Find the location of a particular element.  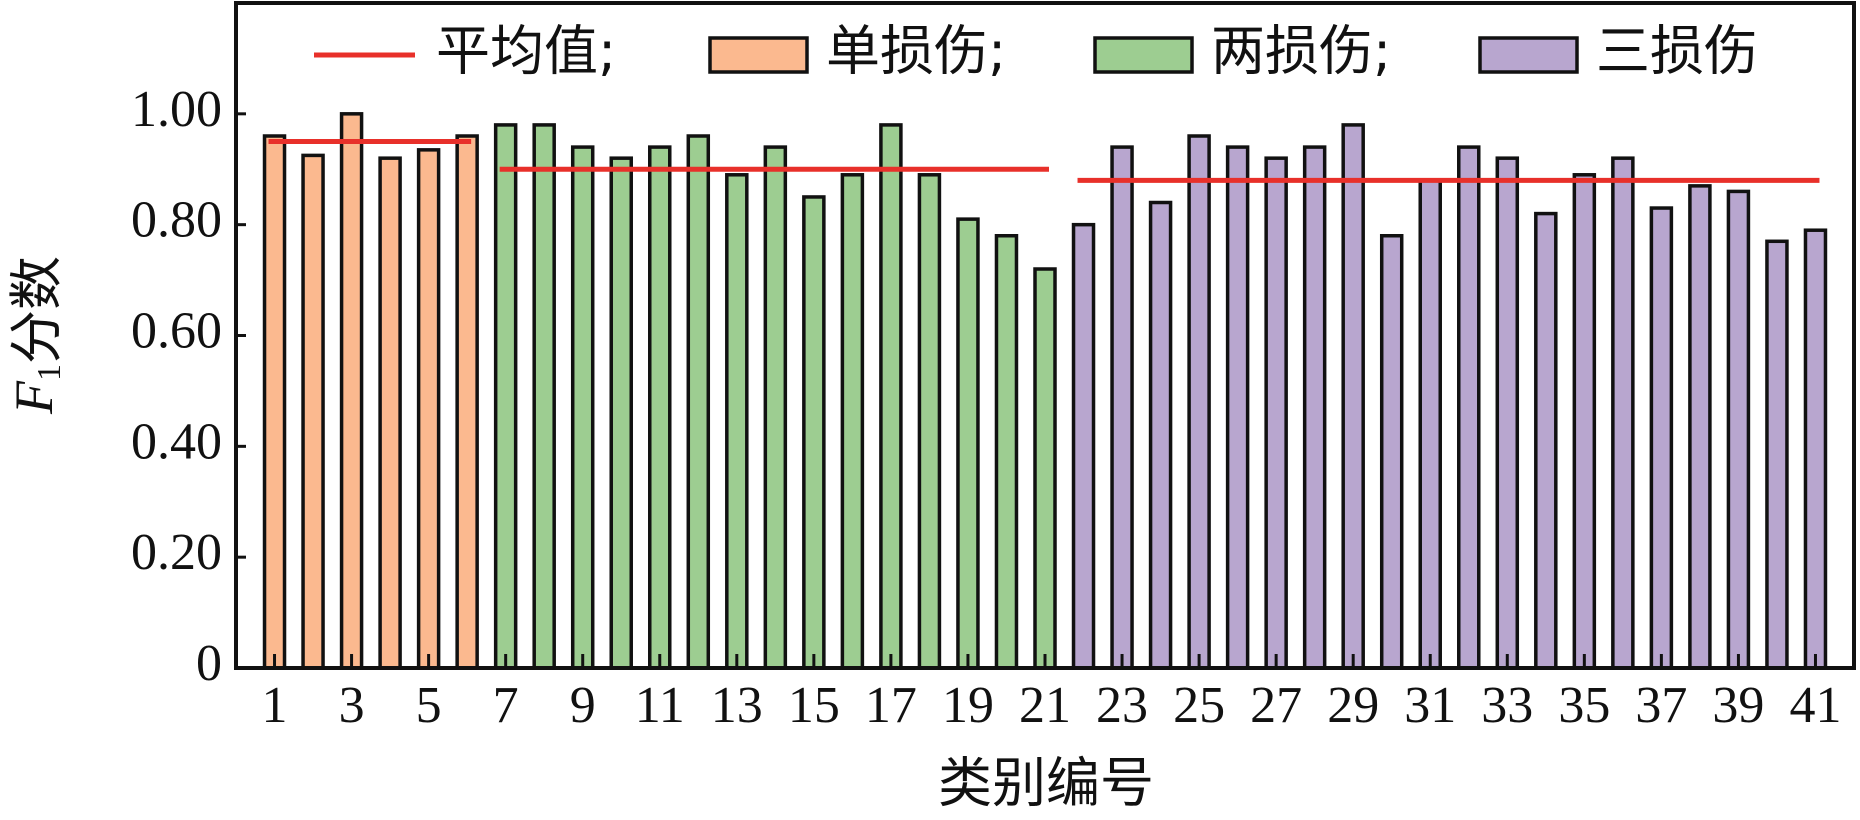

x-axis-label: 类别编号 is located at coordinates (1046, 783).